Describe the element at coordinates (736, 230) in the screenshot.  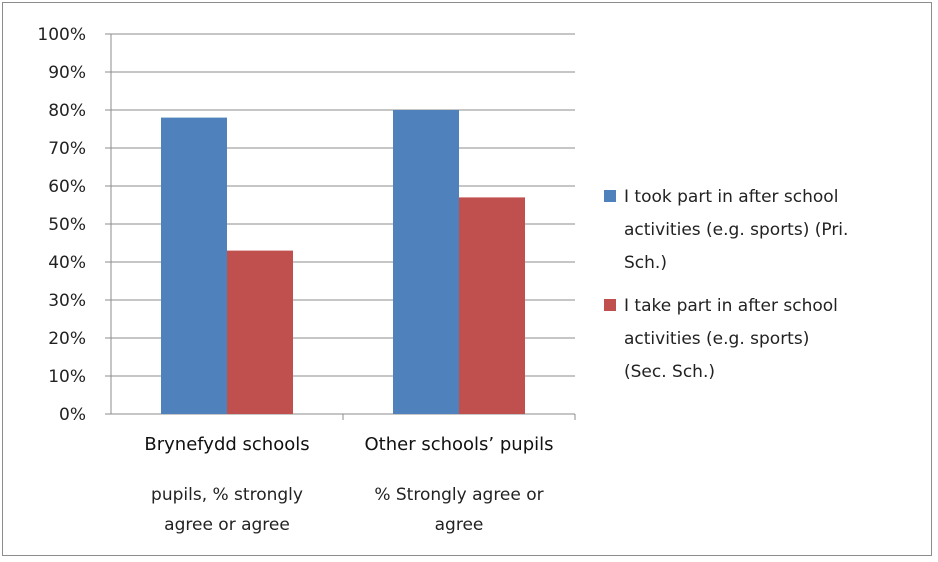
I see `legend-label-series-1: activities (e.g. sports) (Pri.` at that location.